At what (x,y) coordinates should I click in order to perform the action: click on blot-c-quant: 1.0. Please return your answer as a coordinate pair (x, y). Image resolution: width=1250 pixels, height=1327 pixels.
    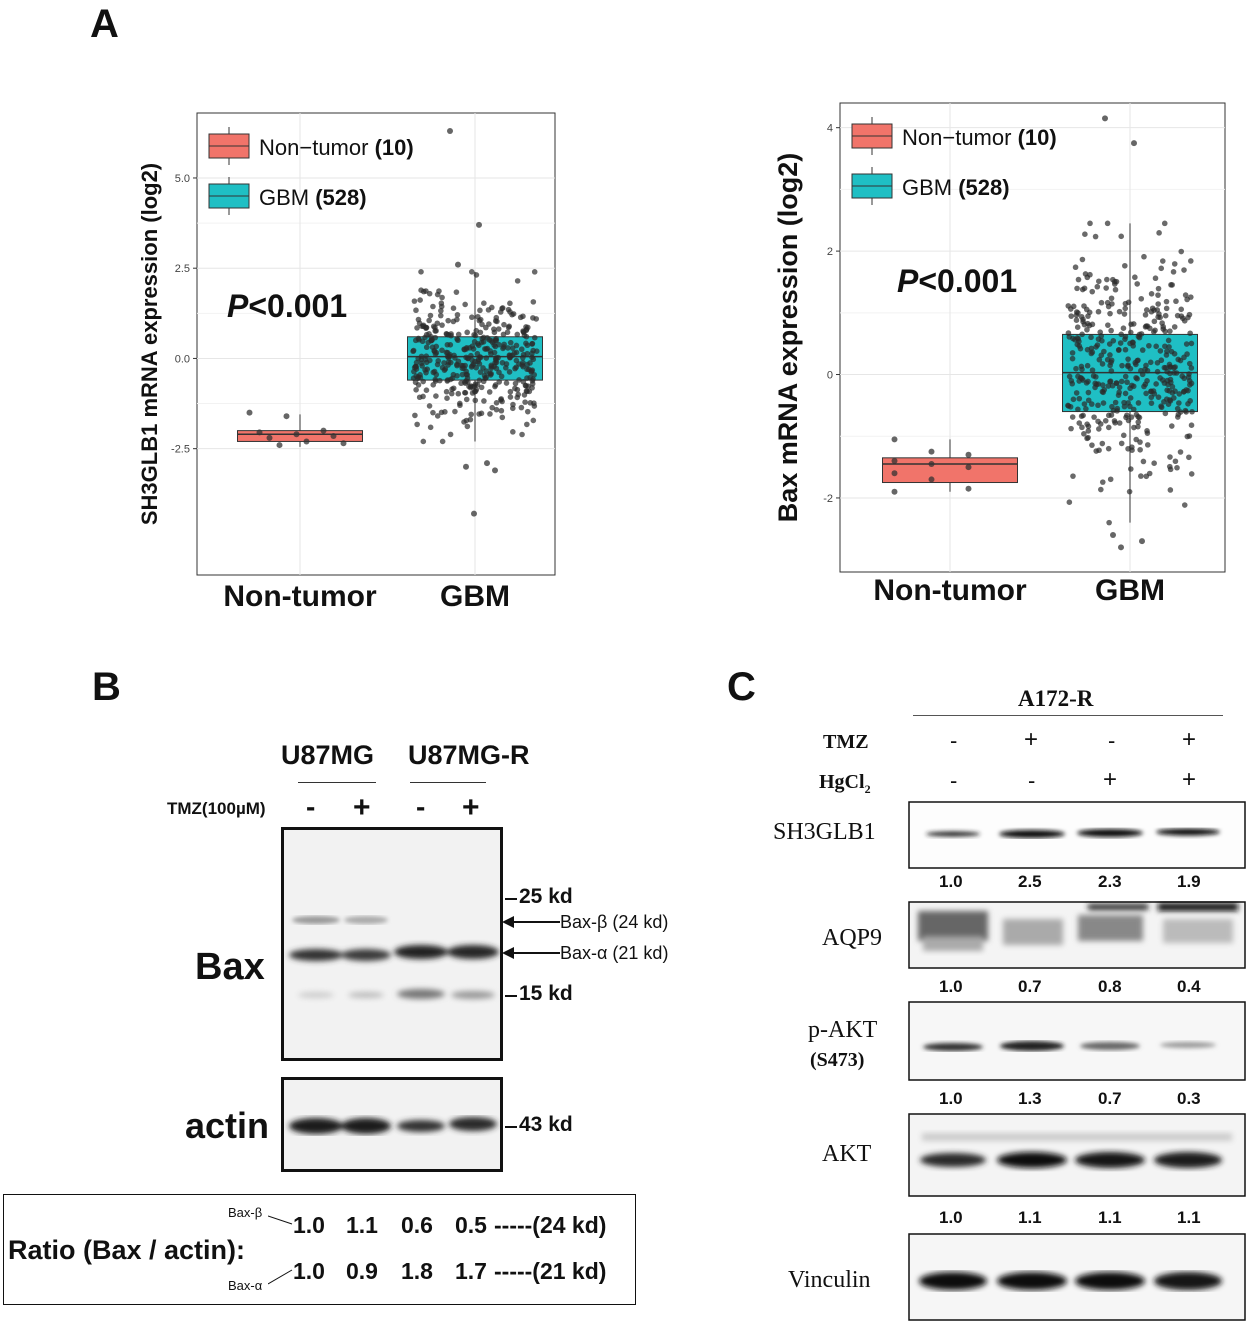
    Looking at the image, I should click on (951, 881).